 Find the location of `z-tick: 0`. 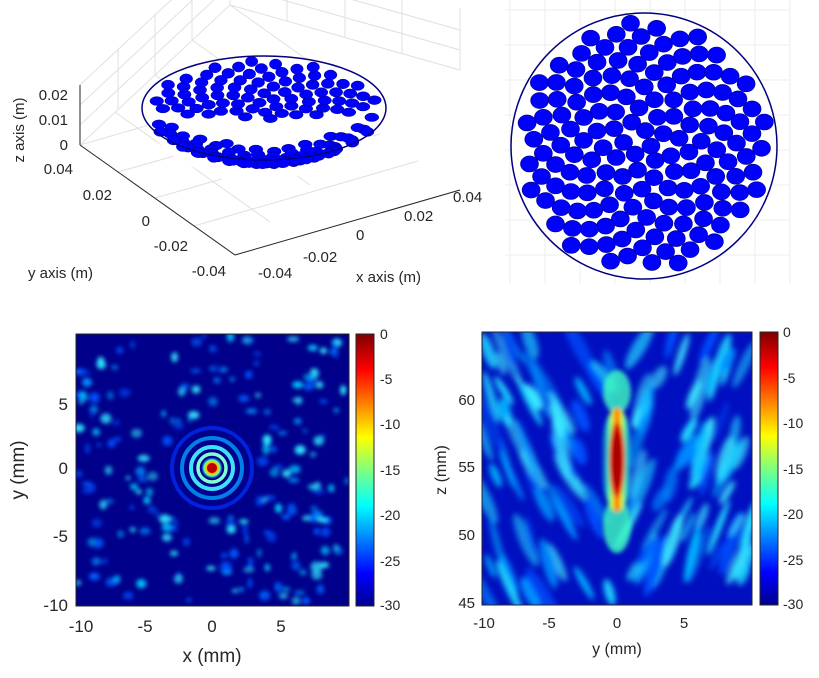

z-tick: 0 is located at coordinates (64, 145).